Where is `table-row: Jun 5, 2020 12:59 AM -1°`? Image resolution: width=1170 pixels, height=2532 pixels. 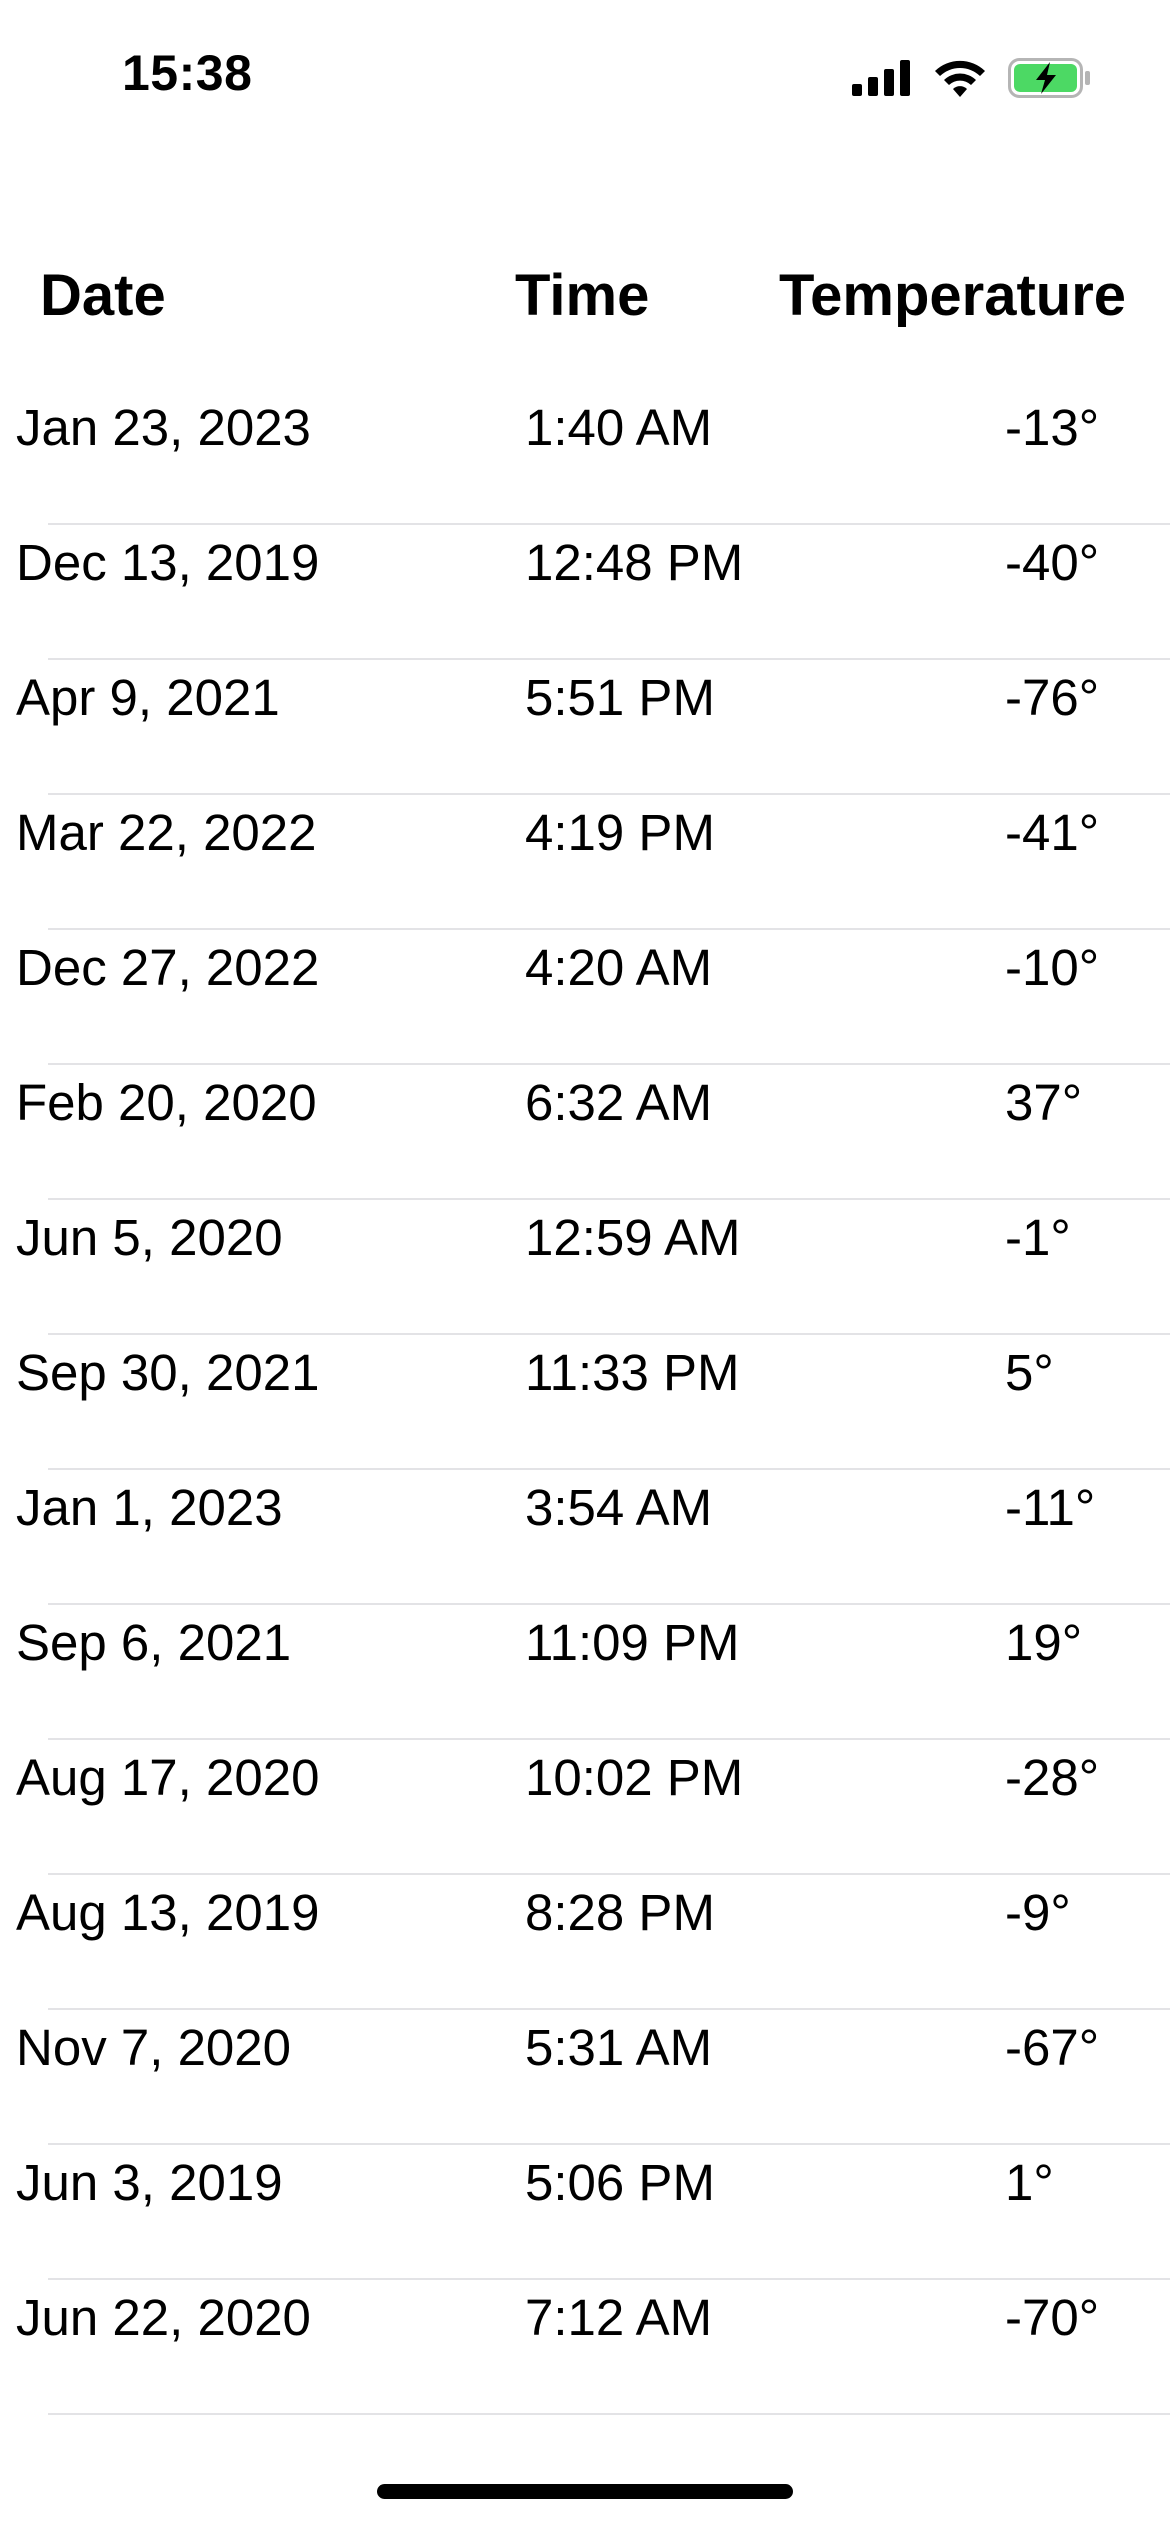 table-row: Jun 5, 2020 12:59 AM -1° is located at coordinates (585, 1267).